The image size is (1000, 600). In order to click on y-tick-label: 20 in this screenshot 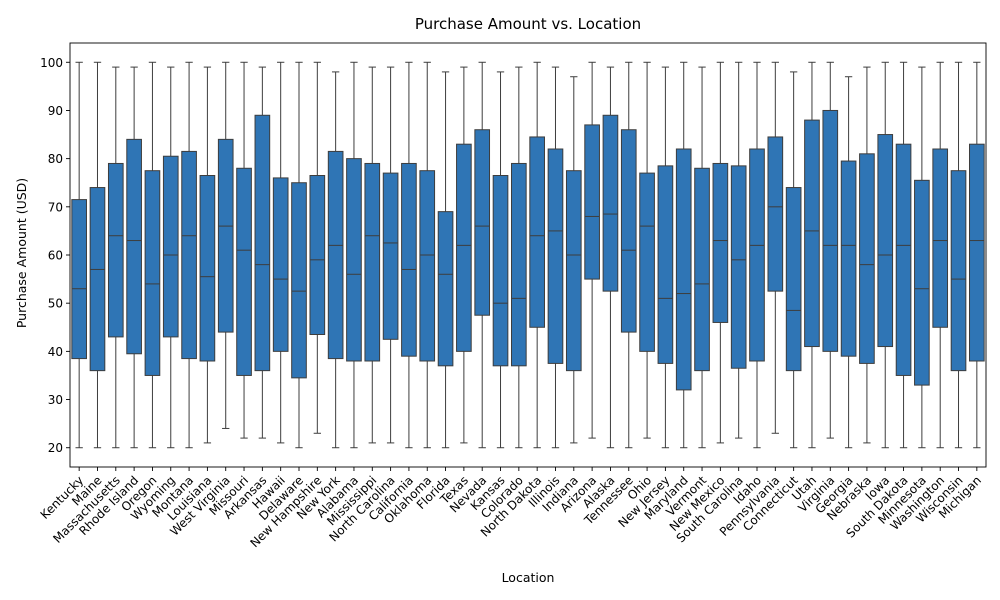, I will do `click(55, 448)`.